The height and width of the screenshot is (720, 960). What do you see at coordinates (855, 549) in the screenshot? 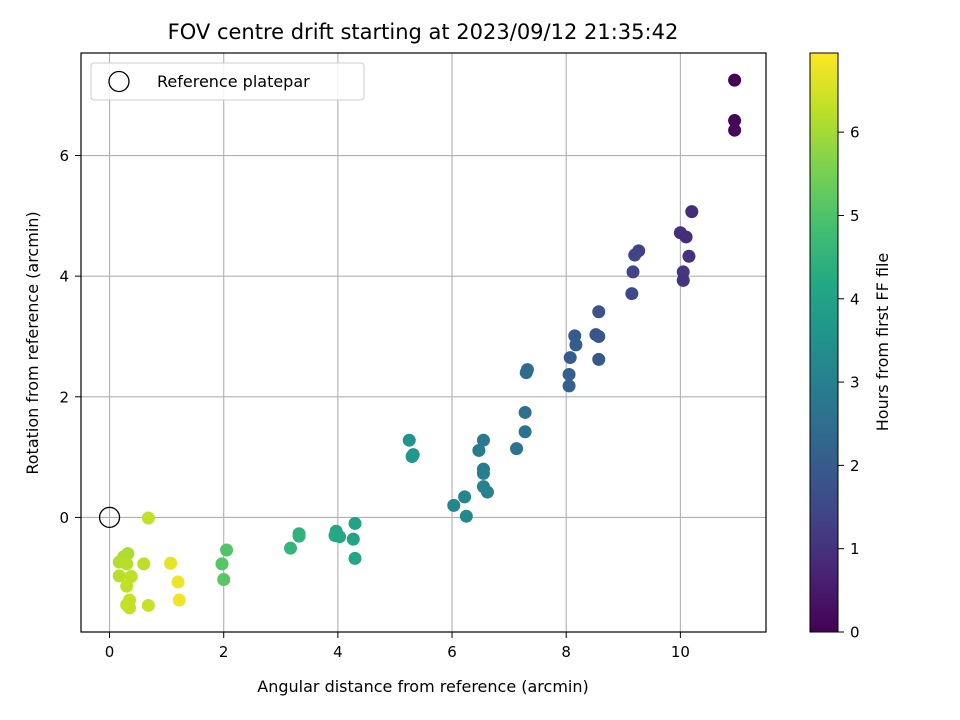
I see `colorbar-tick-label: 1` at bounding box center [855, 549].